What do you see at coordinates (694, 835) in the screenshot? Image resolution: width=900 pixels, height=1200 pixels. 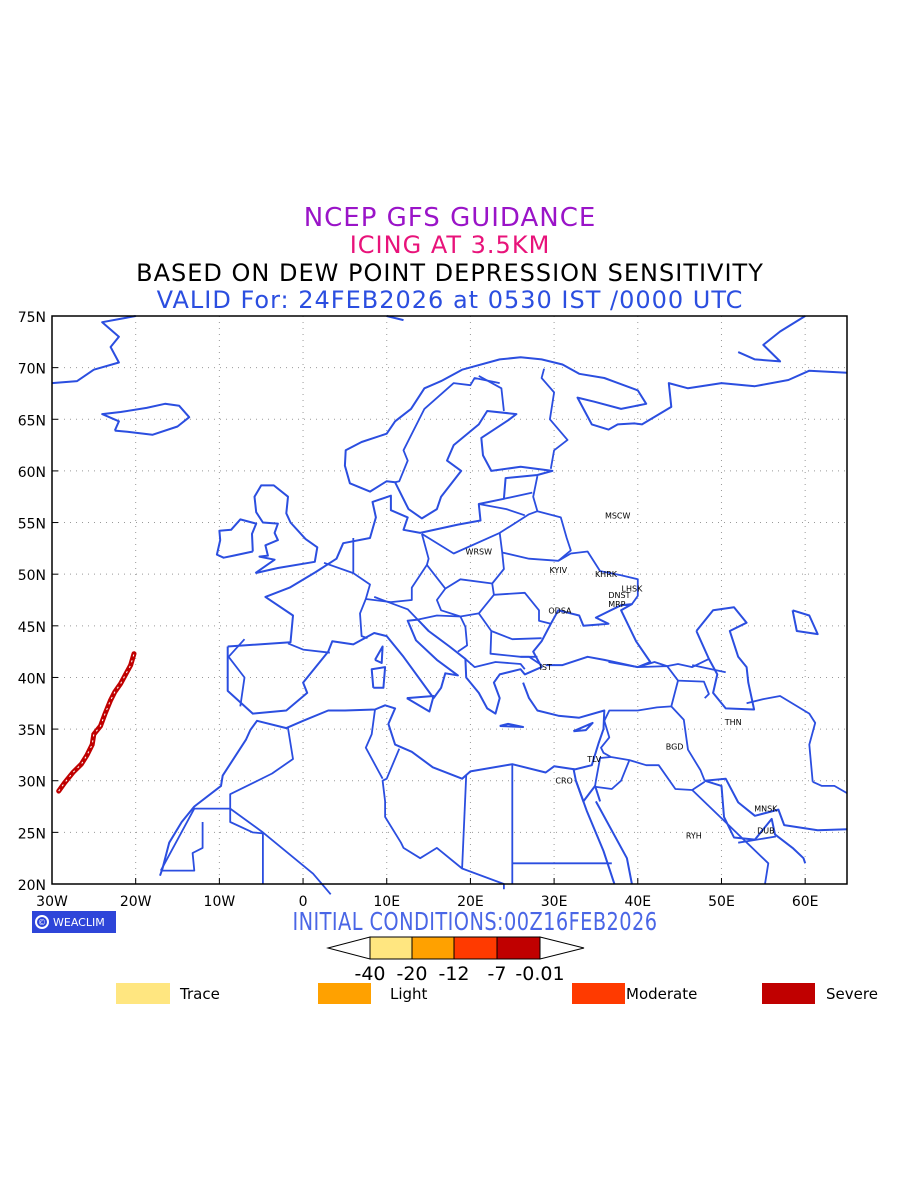 I see `city-label: RYH` at bounding box center [694, 835].